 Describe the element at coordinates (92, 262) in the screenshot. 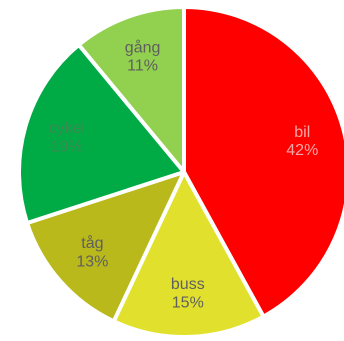

I see `slice-percent-label: 13%` at that location.